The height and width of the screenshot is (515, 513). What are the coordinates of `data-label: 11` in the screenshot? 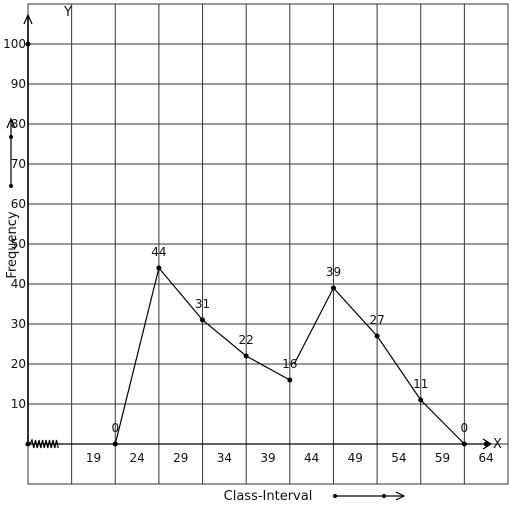 It's located at (420, 384).